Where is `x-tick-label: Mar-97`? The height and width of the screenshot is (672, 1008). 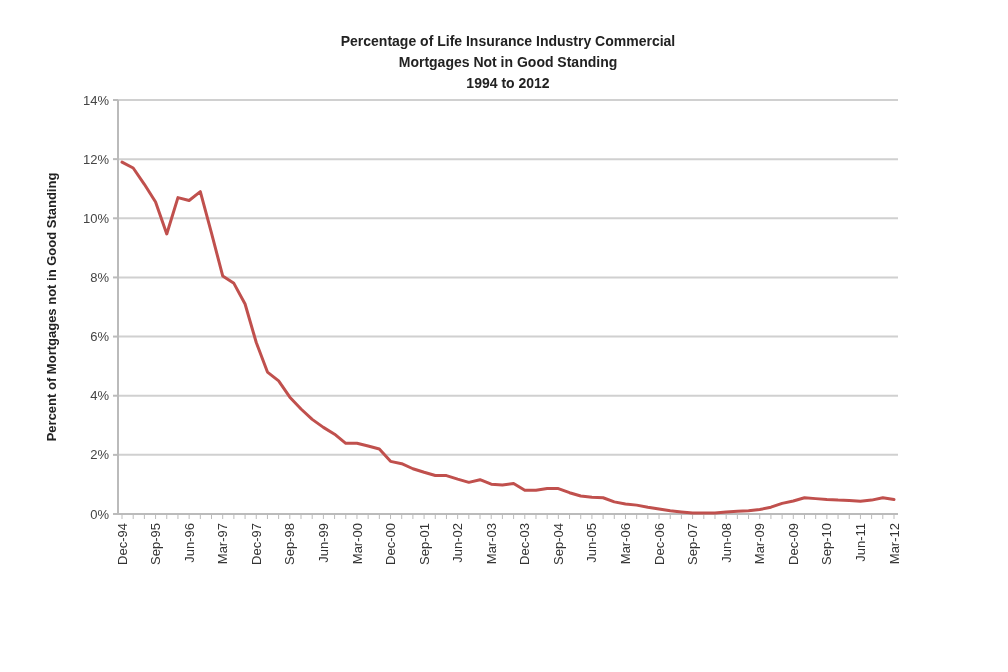
x-tick-label: Mar-97 is located at coordinates (223, 544).